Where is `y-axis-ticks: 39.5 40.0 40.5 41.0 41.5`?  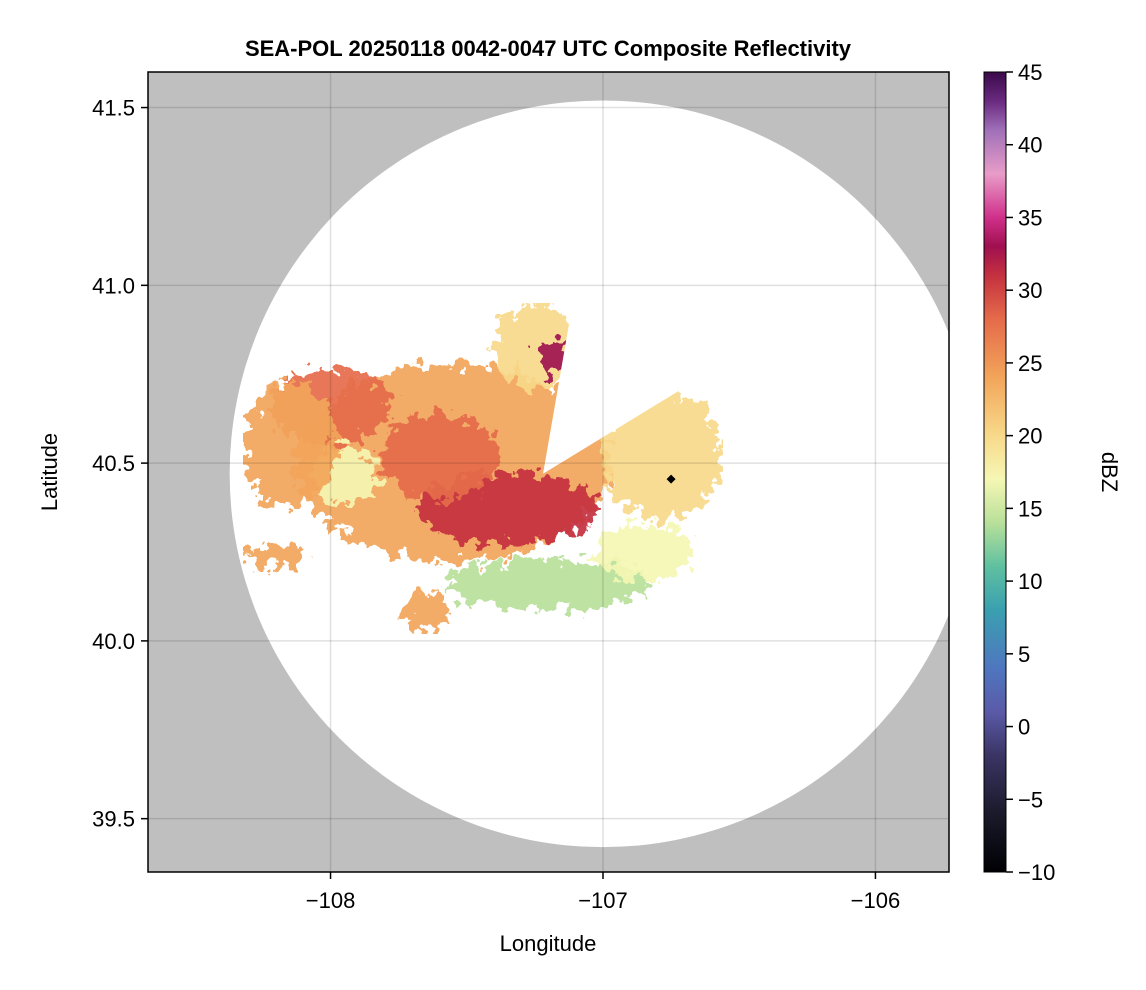 y-axis-ticks: 39.5 40.0 40.5 41.0 41.5 is located at coordinates (120, 464).